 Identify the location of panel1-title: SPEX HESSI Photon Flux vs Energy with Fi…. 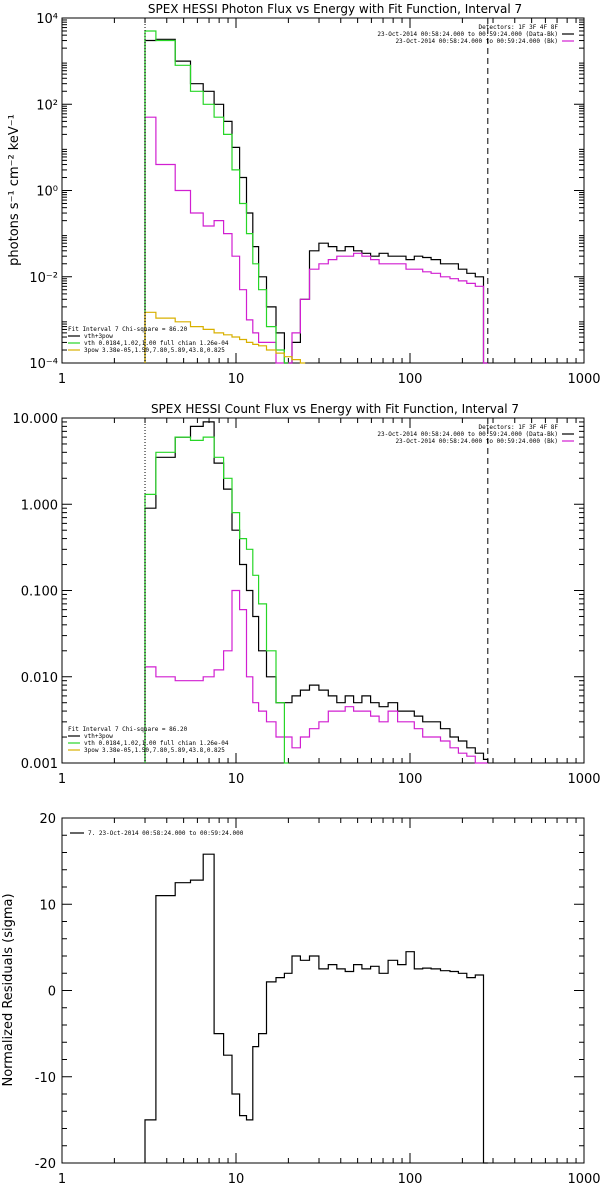
(335, 9).